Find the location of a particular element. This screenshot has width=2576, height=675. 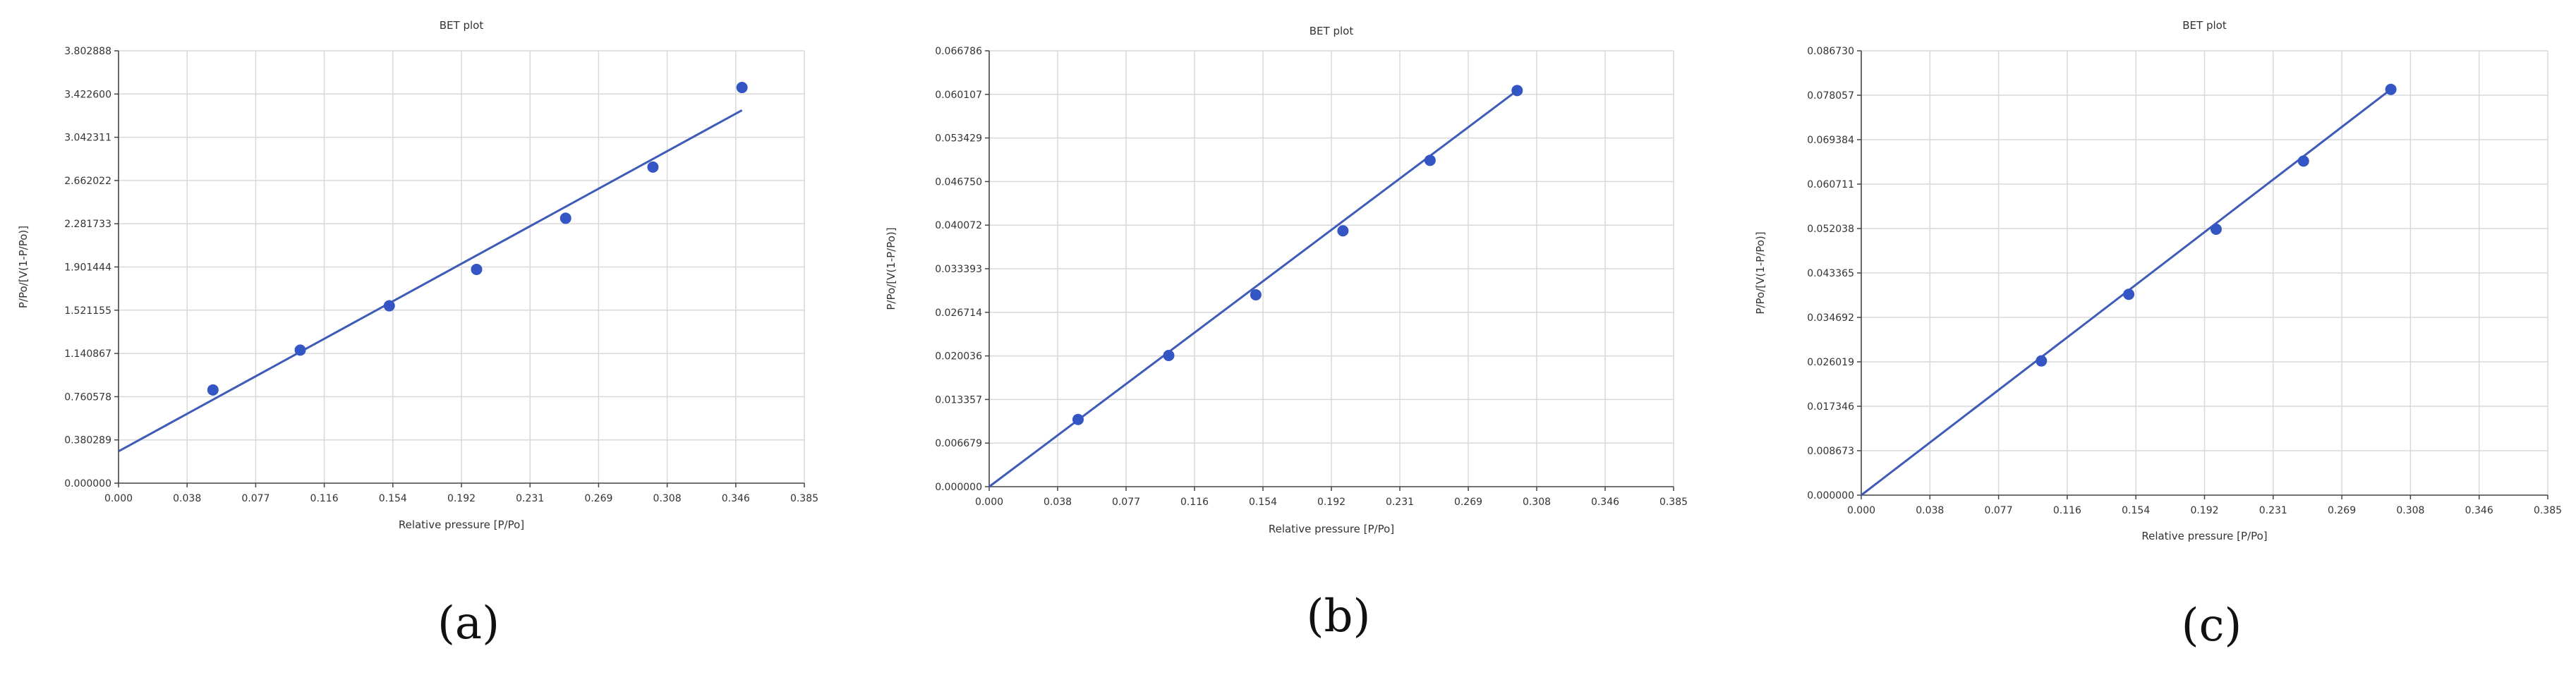

y-tick-label: 0.053429 is located at coordinates (959, 139).